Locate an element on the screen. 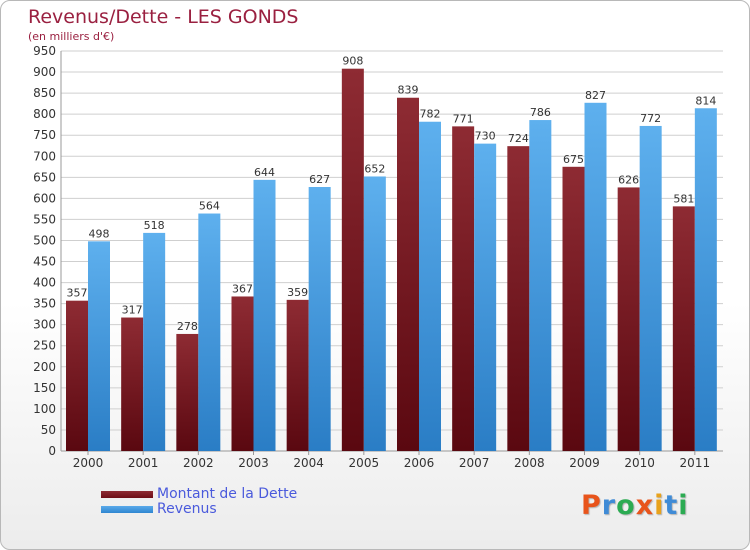  y-tick-label: 950 is located at coordinates (44, 51).